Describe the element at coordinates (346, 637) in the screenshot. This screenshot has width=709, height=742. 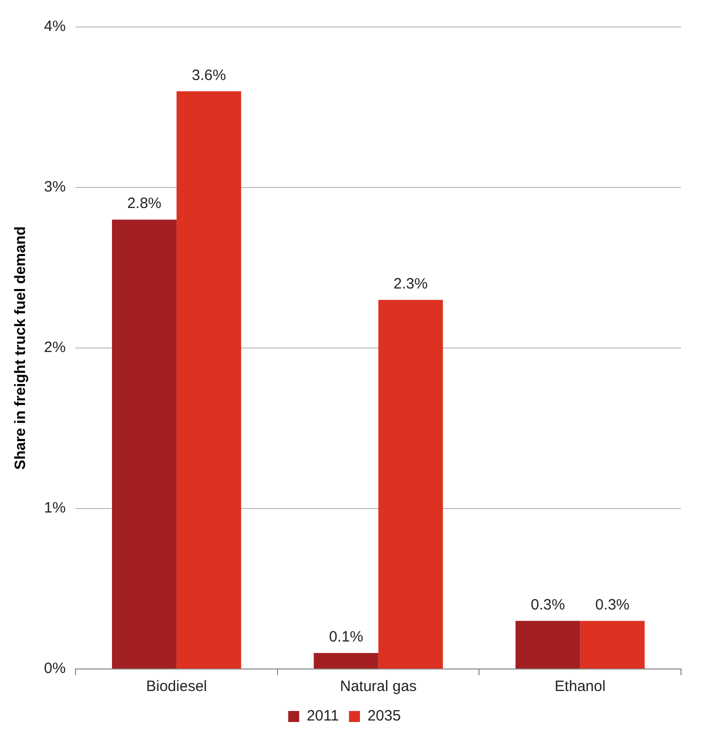
I see `data-label: 0.1%` at that location.